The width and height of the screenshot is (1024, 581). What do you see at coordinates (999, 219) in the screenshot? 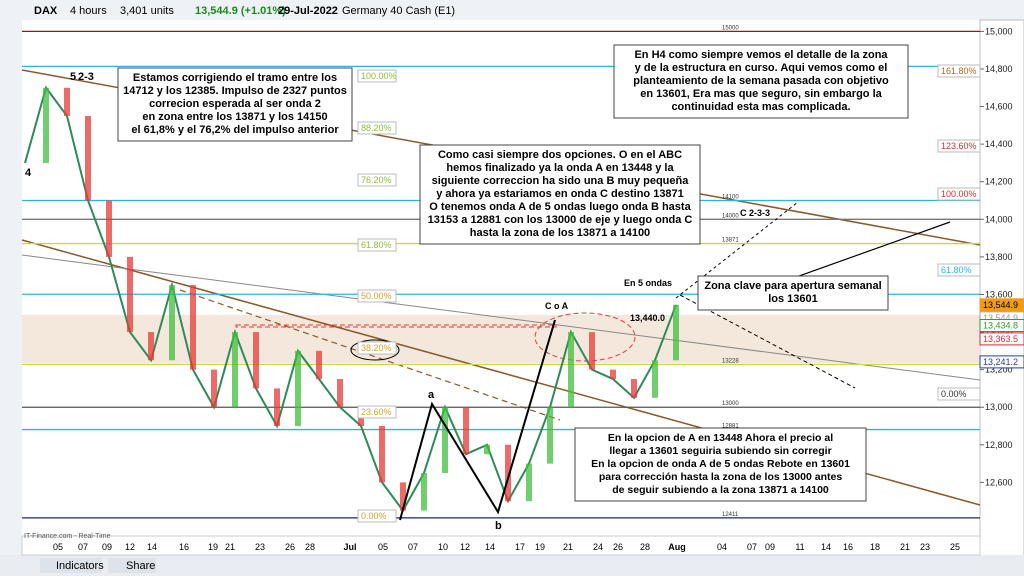
I see `y-tick-label: 14,000` at bounding box center [999, 219].